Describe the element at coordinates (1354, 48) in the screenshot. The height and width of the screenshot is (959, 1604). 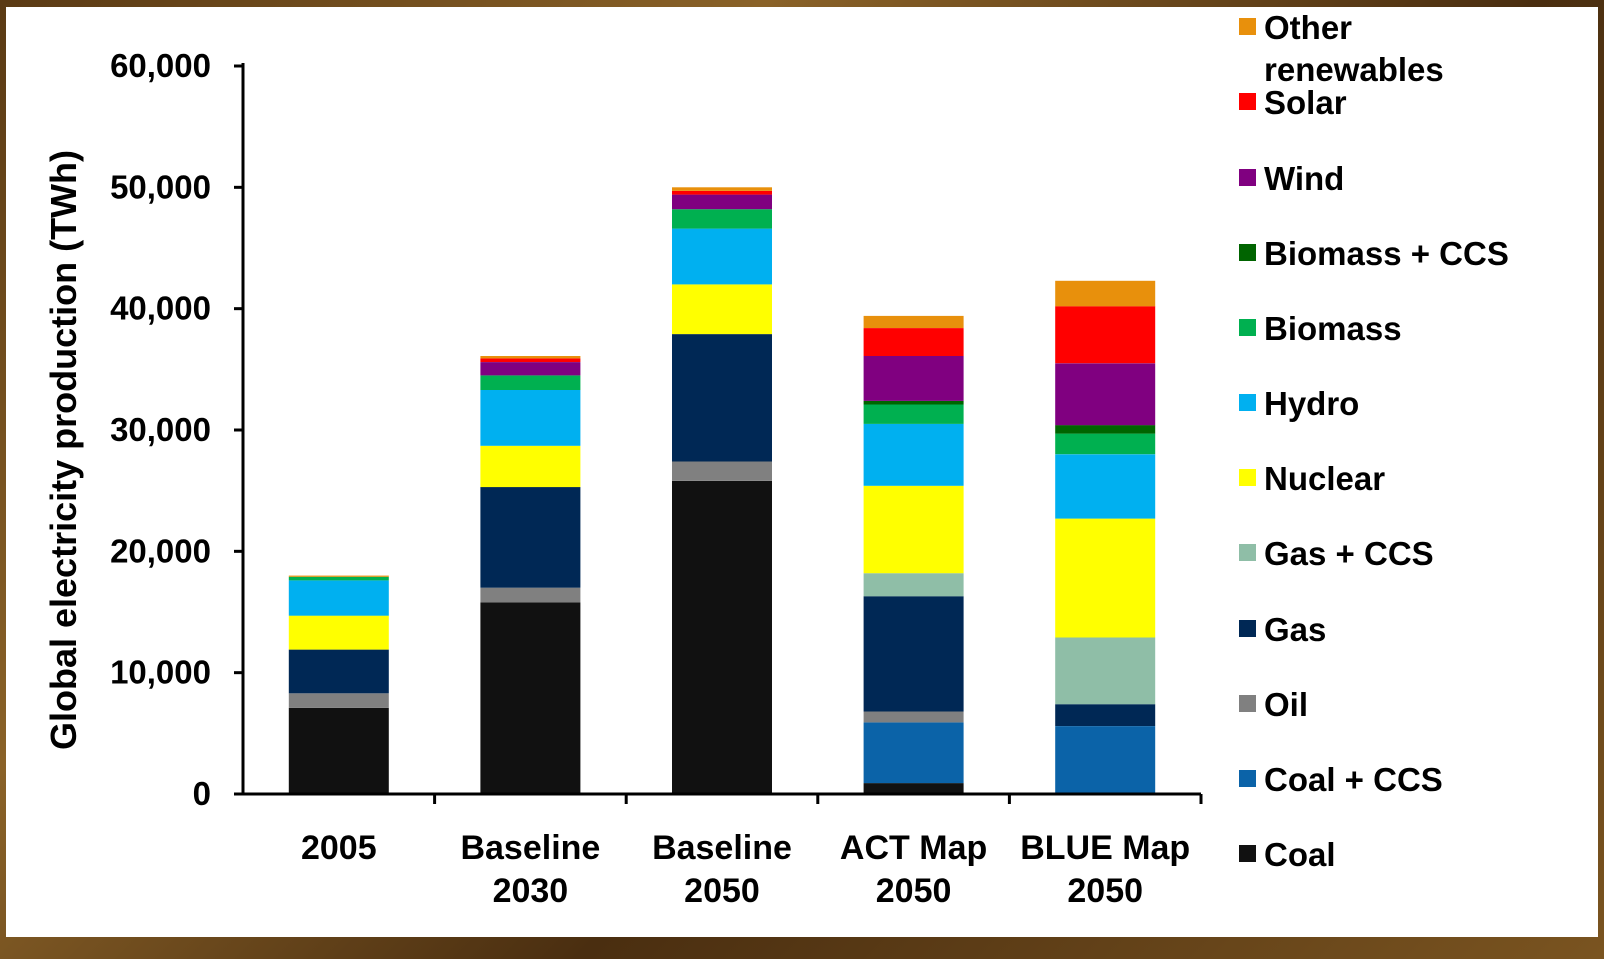
I see `legend-label-other-renewables: Other renewables` at that location.